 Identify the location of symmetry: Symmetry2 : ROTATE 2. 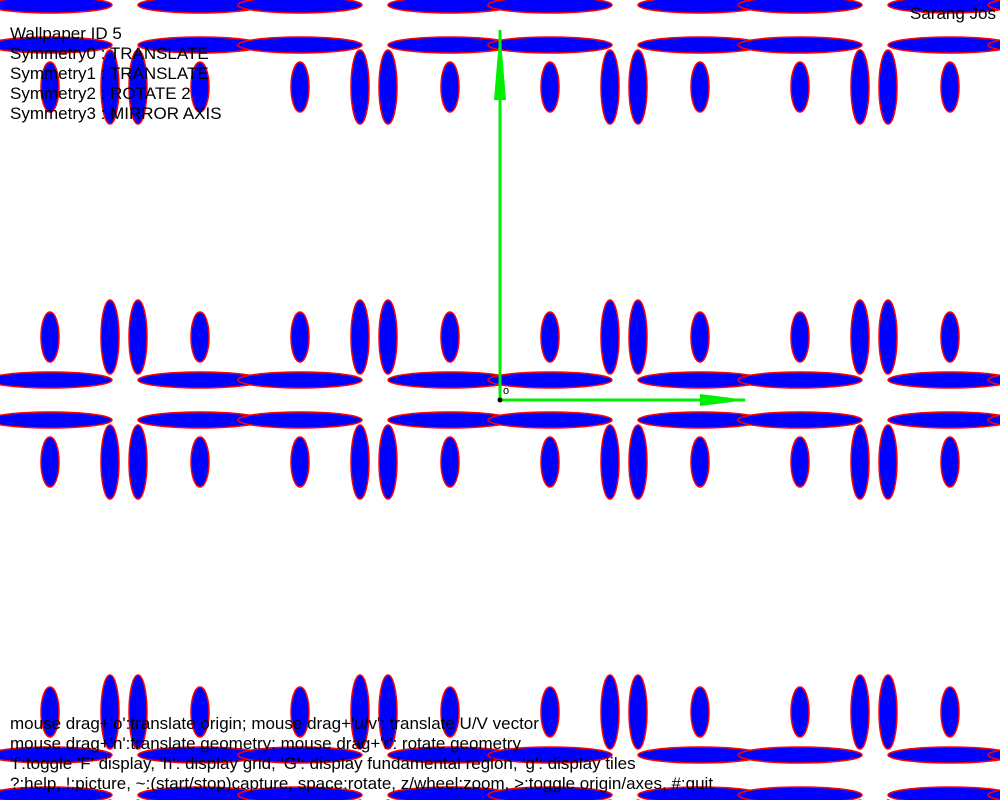
(100, 93).